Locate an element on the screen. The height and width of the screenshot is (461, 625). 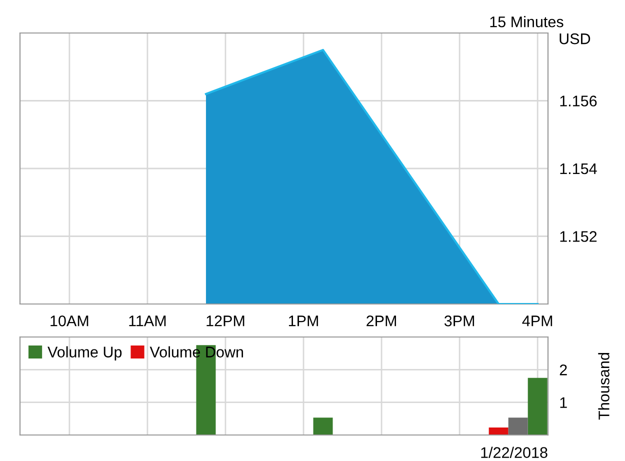
x-tick-label: 12PM is located at coordinates (225, 321).